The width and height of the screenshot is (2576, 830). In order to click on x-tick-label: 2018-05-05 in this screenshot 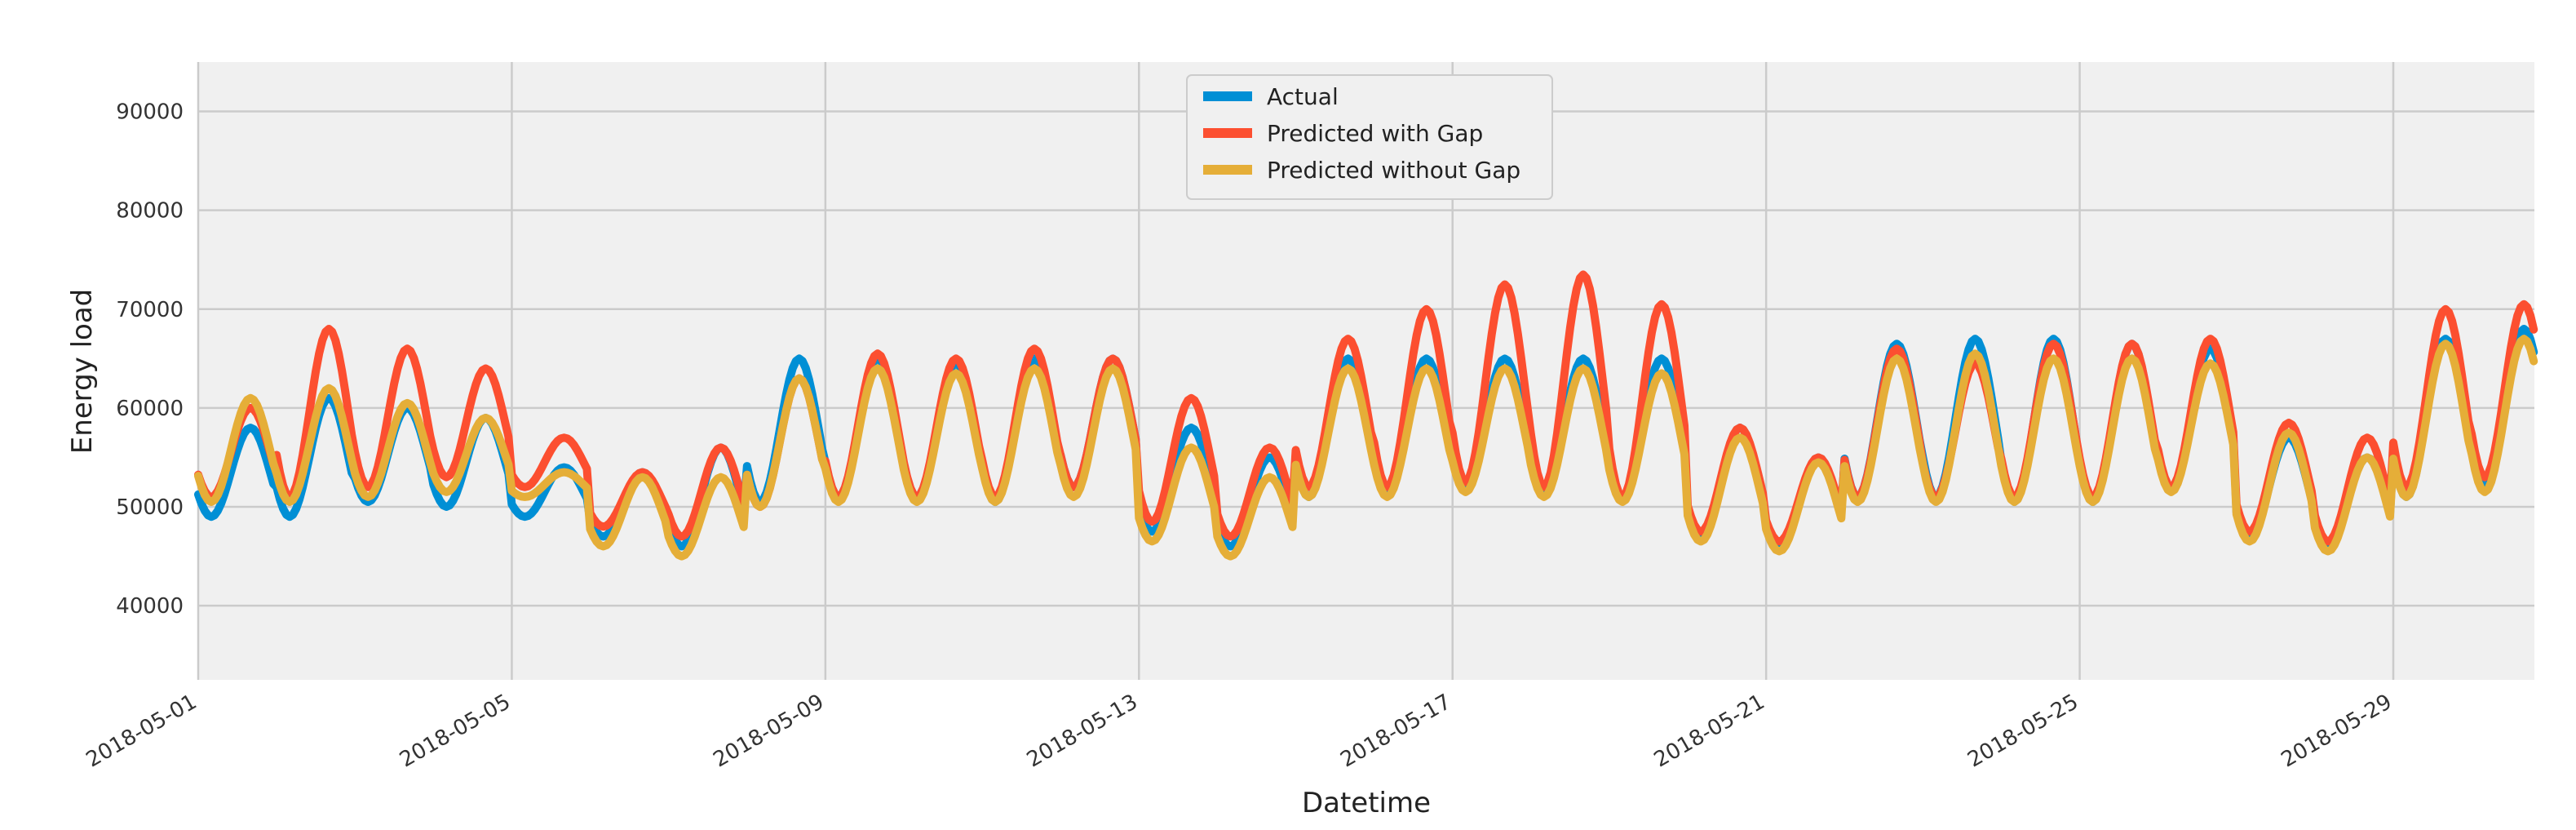, I will do `click(455, 731)`.